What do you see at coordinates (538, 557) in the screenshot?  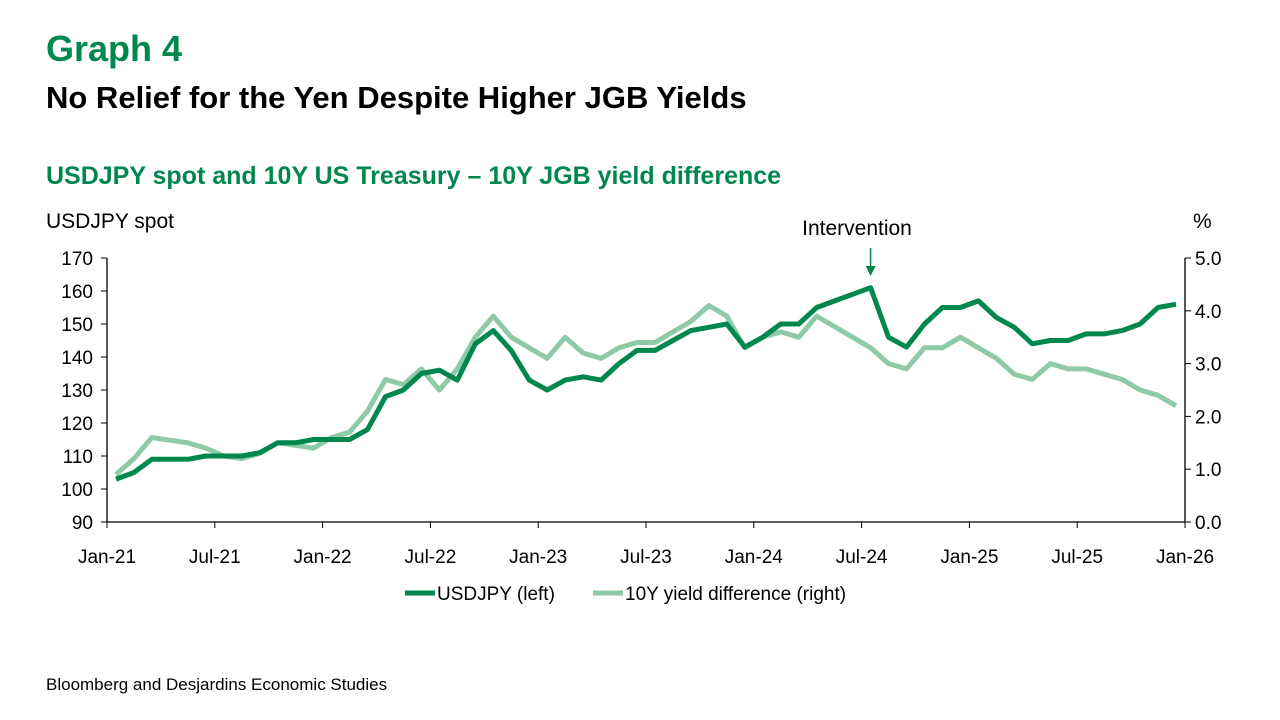 I see `x-tick-label: Jan-23` at bounding box center [538, 557].